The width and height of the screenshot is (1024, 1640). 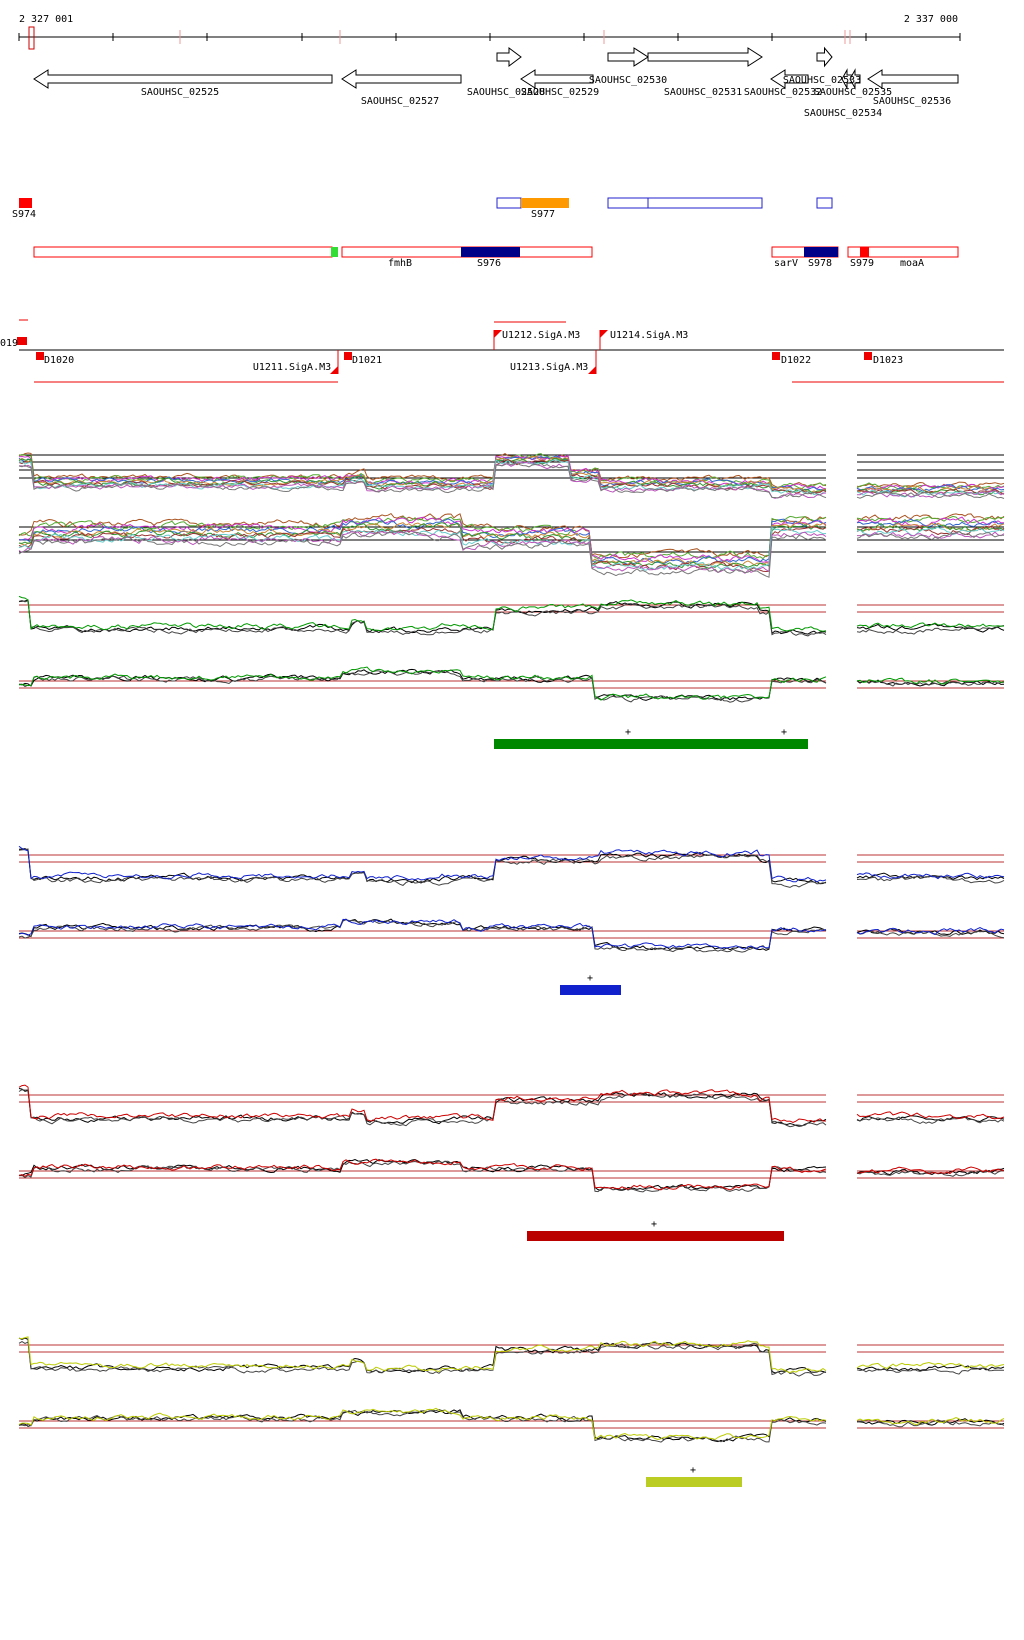 What do you see at coordinates (400, 263) in the screenshot?
I see `segment-label: fmhB` at bounding box center [400, 263].